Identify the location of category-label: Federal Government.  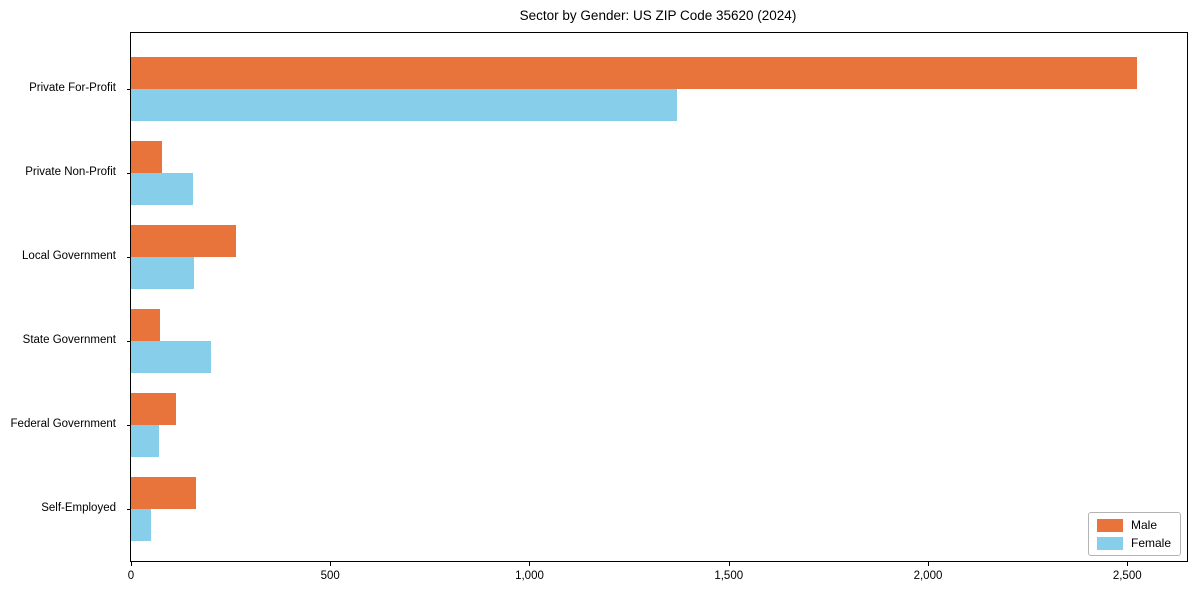
(63, 424).